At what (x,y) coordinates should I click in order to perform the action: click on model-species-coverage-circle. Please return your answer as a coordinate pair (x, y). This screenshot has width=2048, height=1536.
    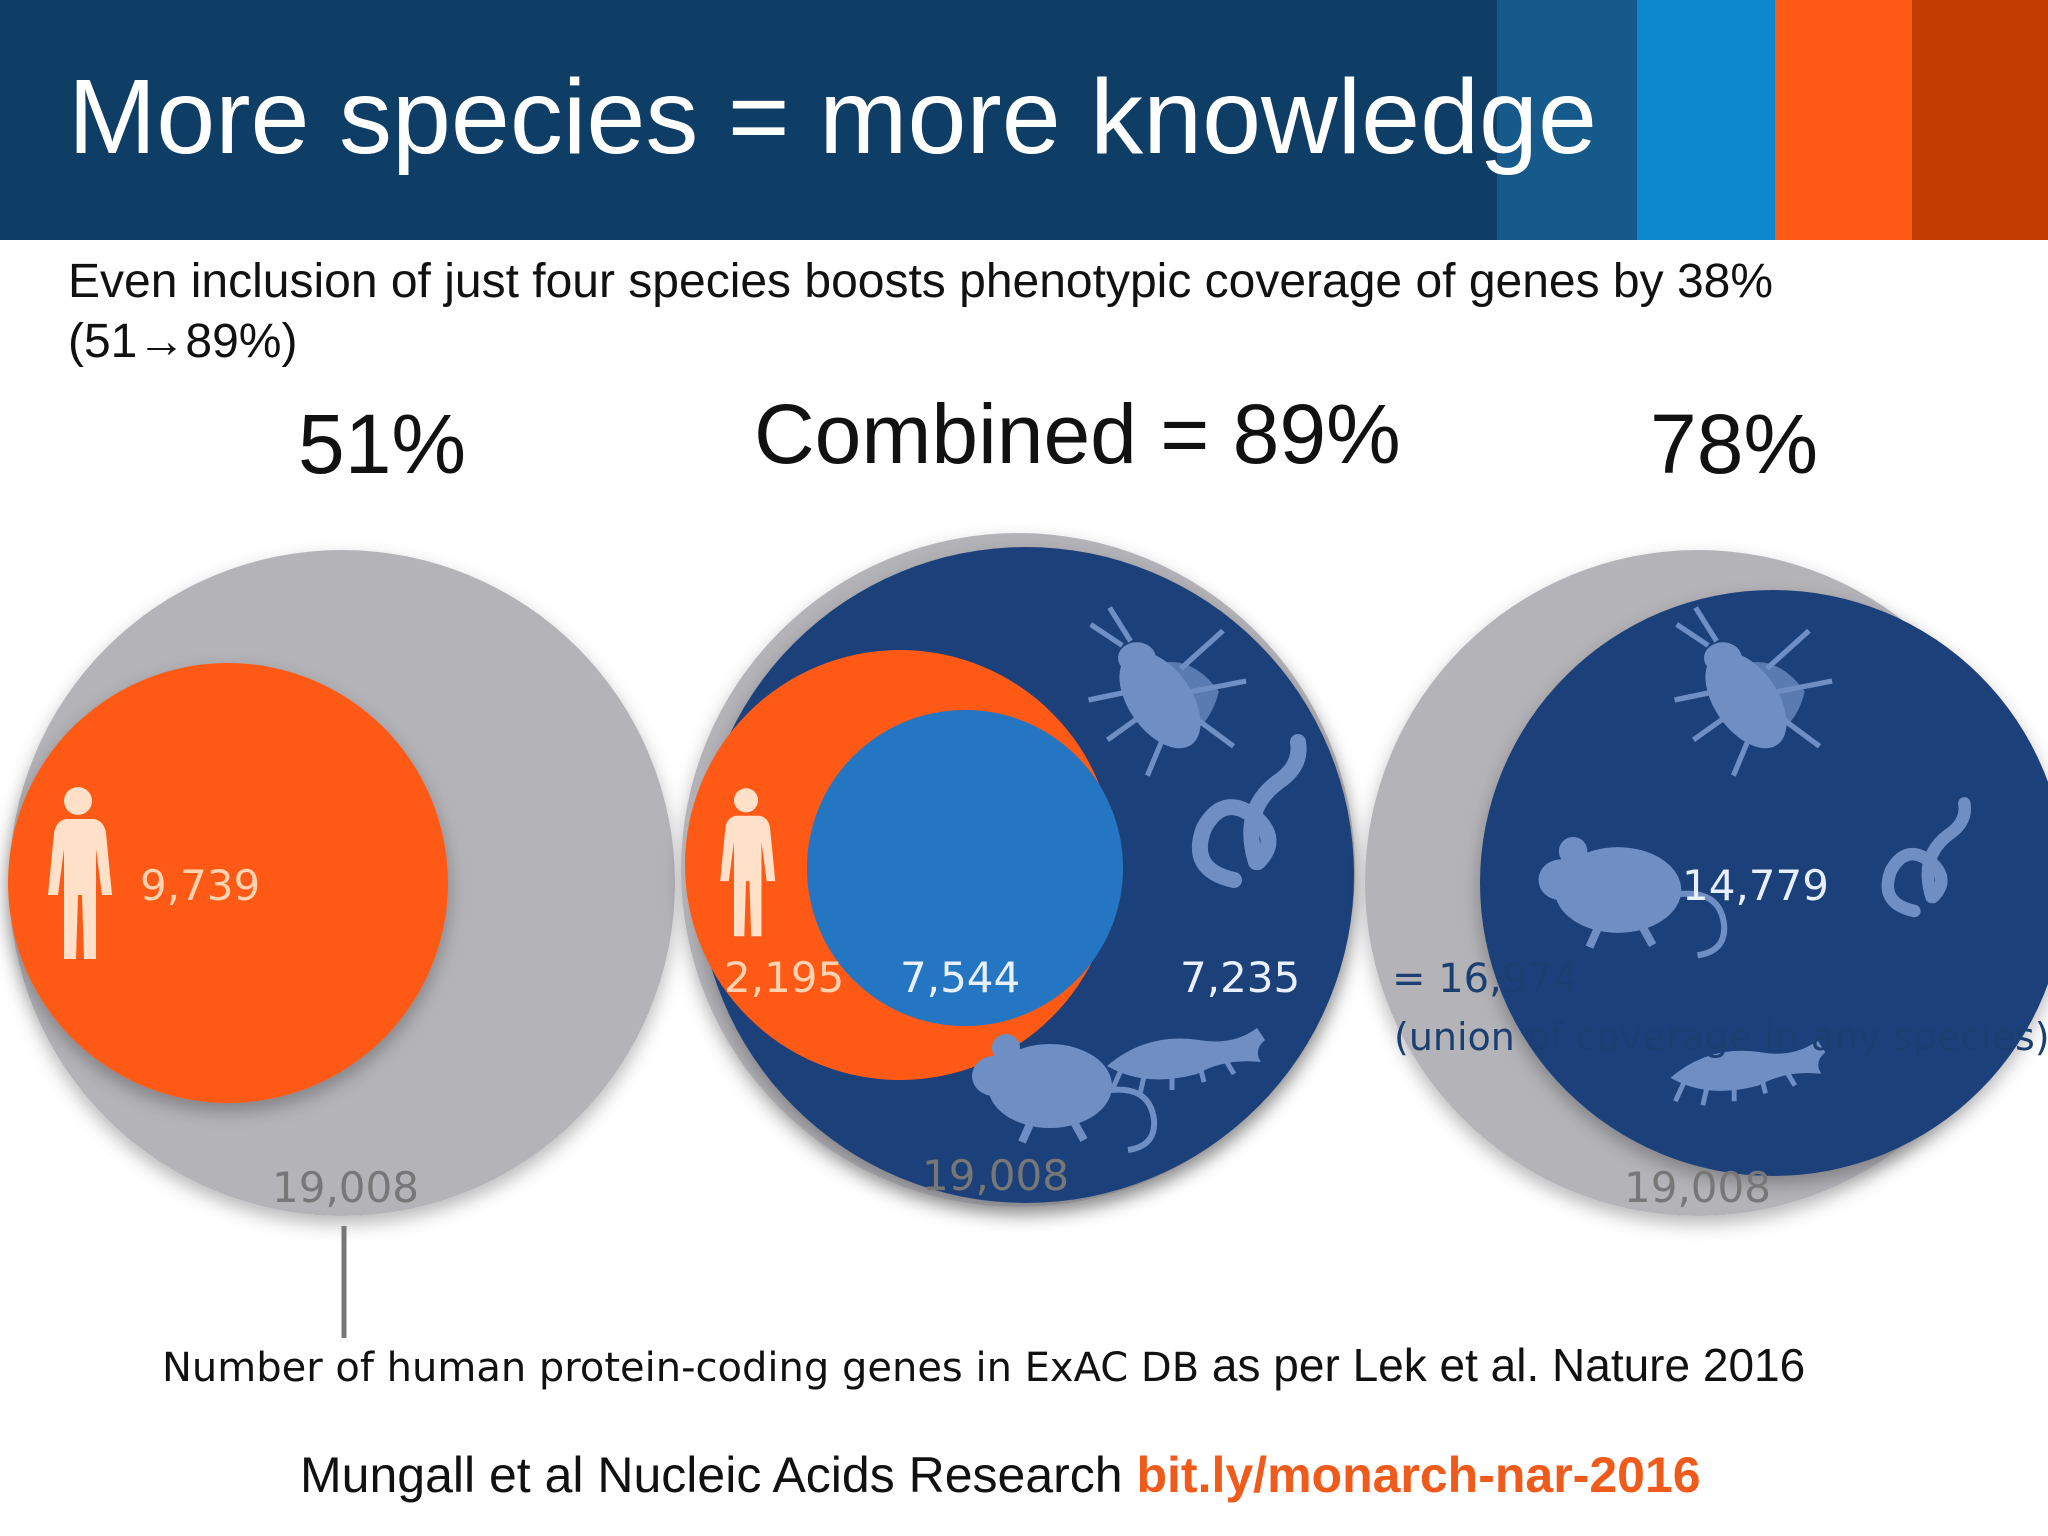
    Looking at the image, I should click on (1764, 883).